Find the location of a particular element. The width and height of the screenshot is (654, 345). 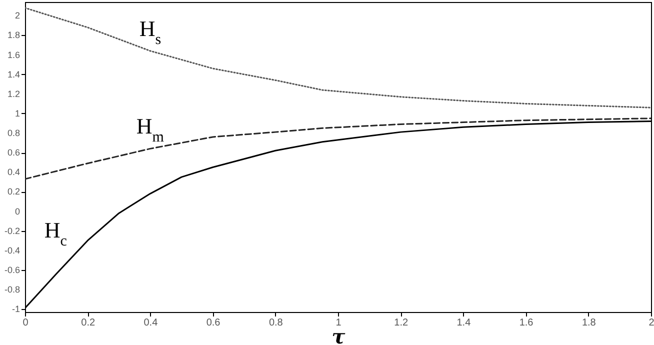

x-tick-label: 1.2 is located at coordinates (401, 323).